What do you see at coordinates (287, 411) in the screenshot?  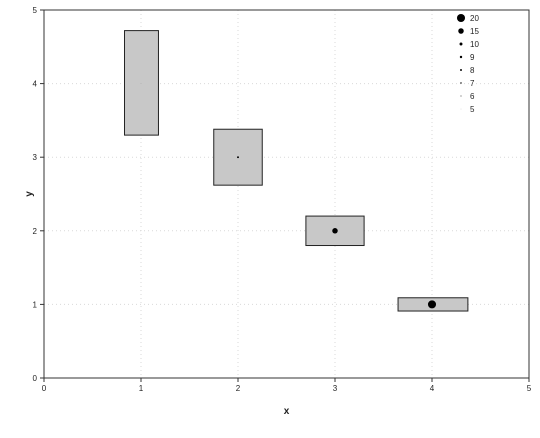 I see `x-axis-title: x` at bounding box center [287, 411].